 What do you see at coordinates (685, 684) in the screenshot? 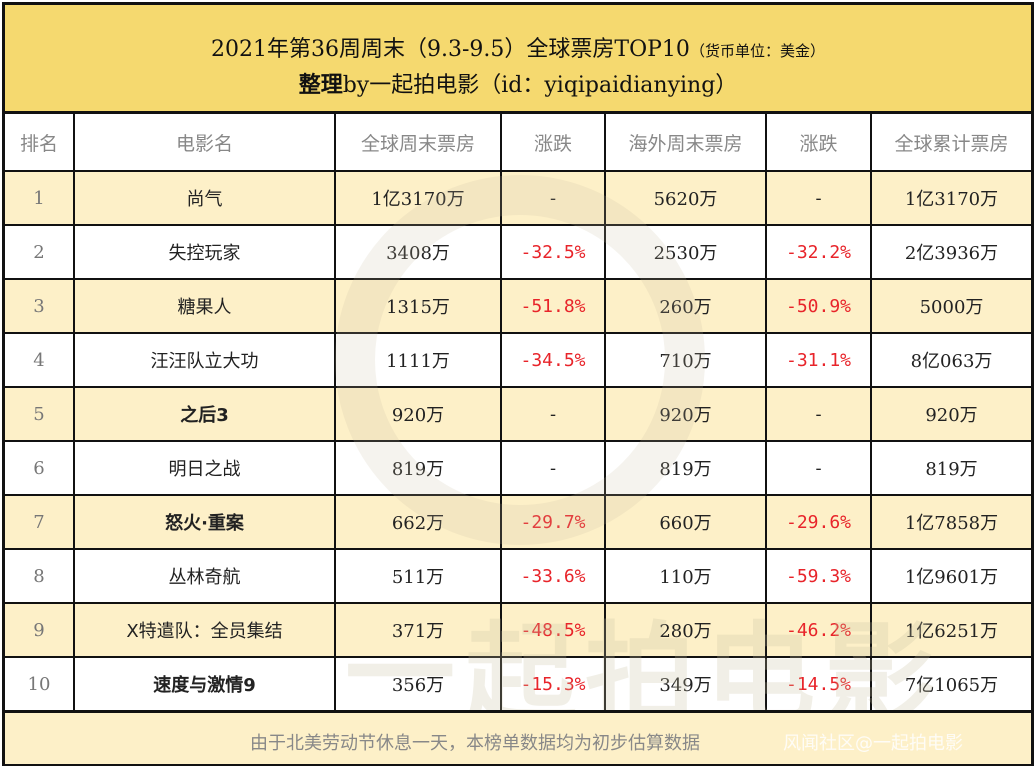
I see `overseas-weekend-cell: 349万` at bounding box center [685, 684].